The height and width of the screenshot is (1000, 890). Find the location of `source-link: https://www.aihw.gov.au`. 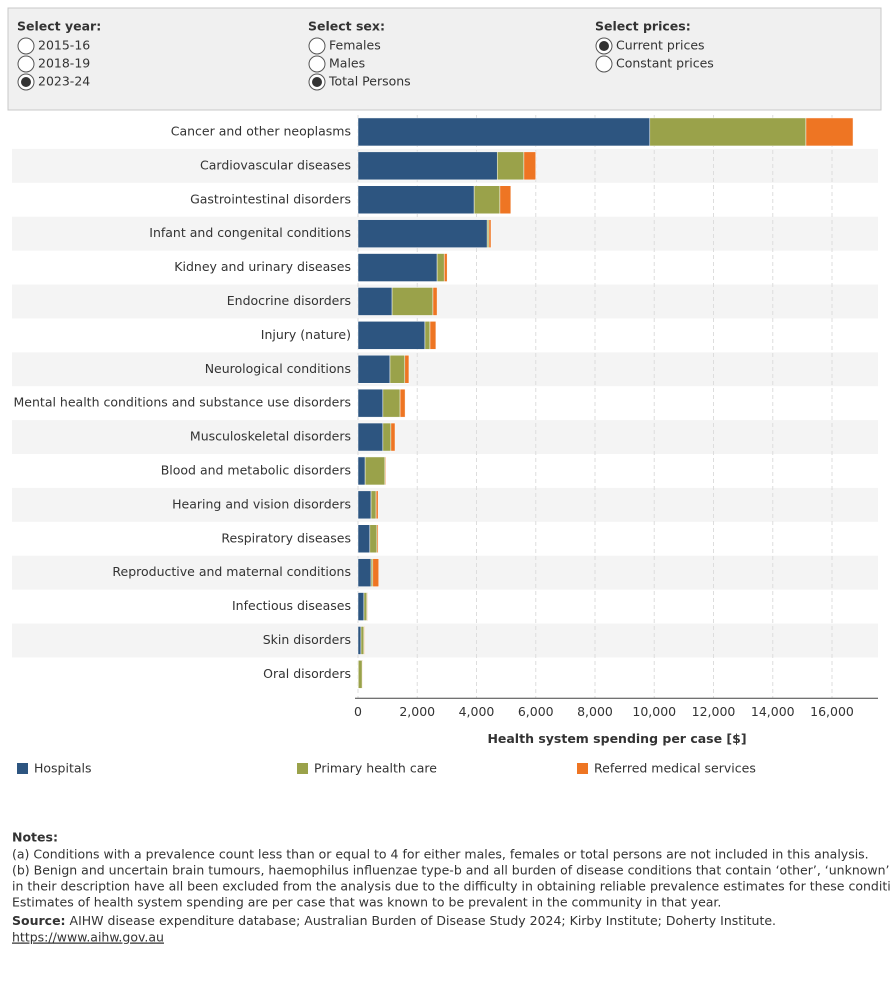

source-link: https://www.aihw.gov.au is located at coordinates (88, 937).